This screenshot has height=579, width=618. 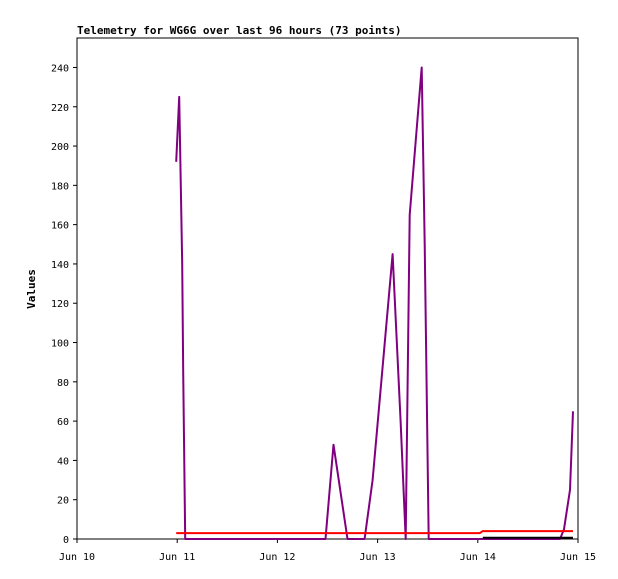 What do you see at coordinates (63, 461) in the screenshot?
I see `y-tick-label: 40` at bounding box center [63, 461].